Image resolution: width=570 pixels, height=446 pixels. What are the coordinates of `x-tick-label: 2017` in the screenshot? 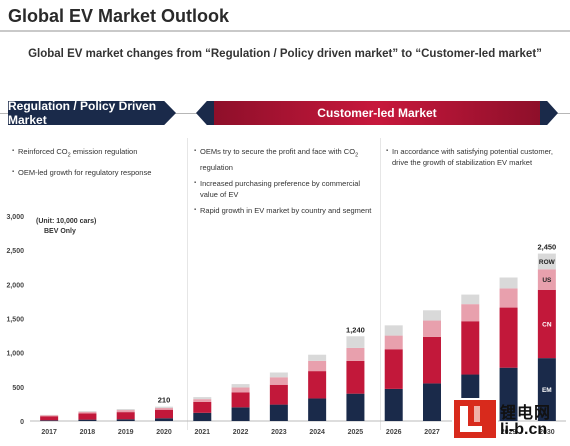 It's located at (49, 432).